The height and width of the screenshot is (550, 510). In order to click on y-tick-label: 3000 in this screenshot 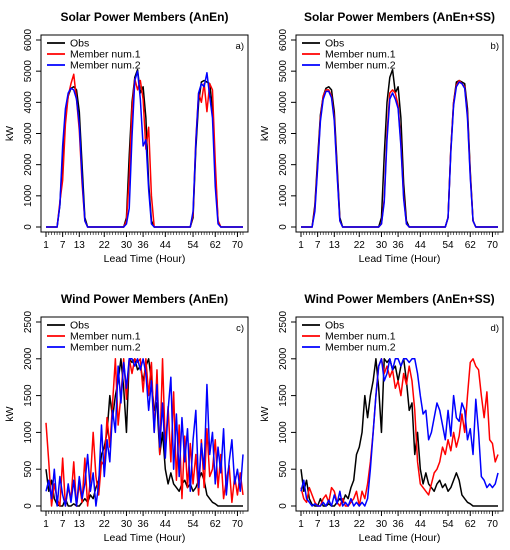, I will do `click(28, 133)`.